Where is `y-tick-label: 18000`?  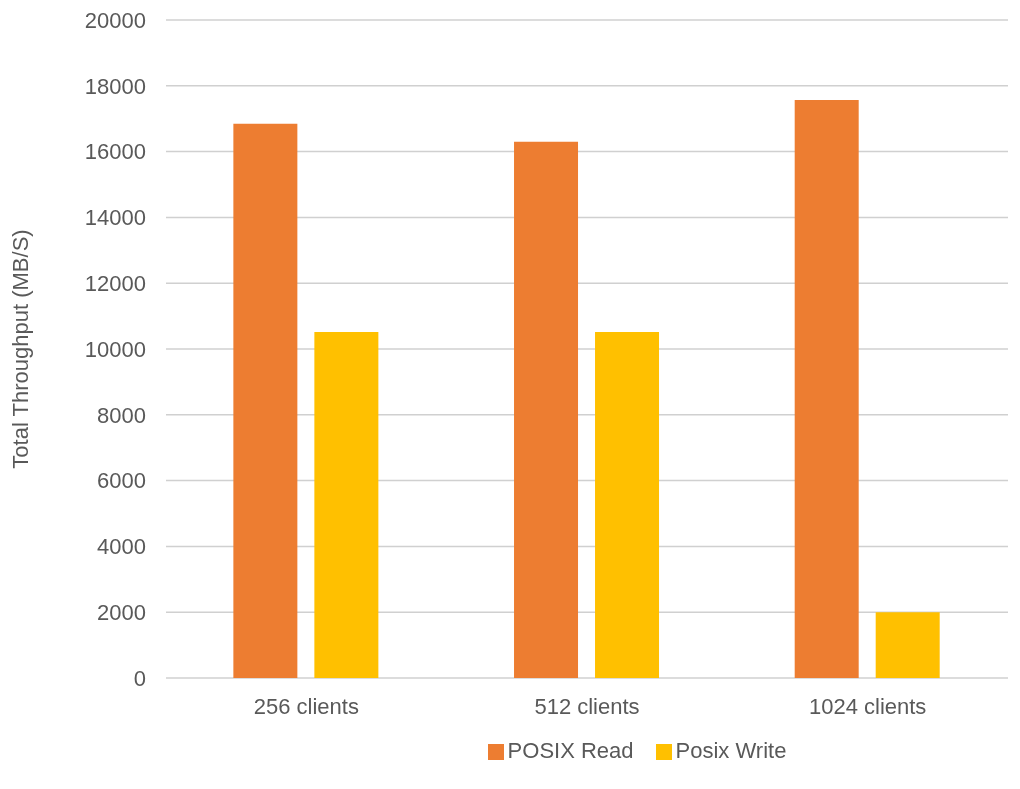 y-tick-label: 18000 is located at coordinates (115, 86).